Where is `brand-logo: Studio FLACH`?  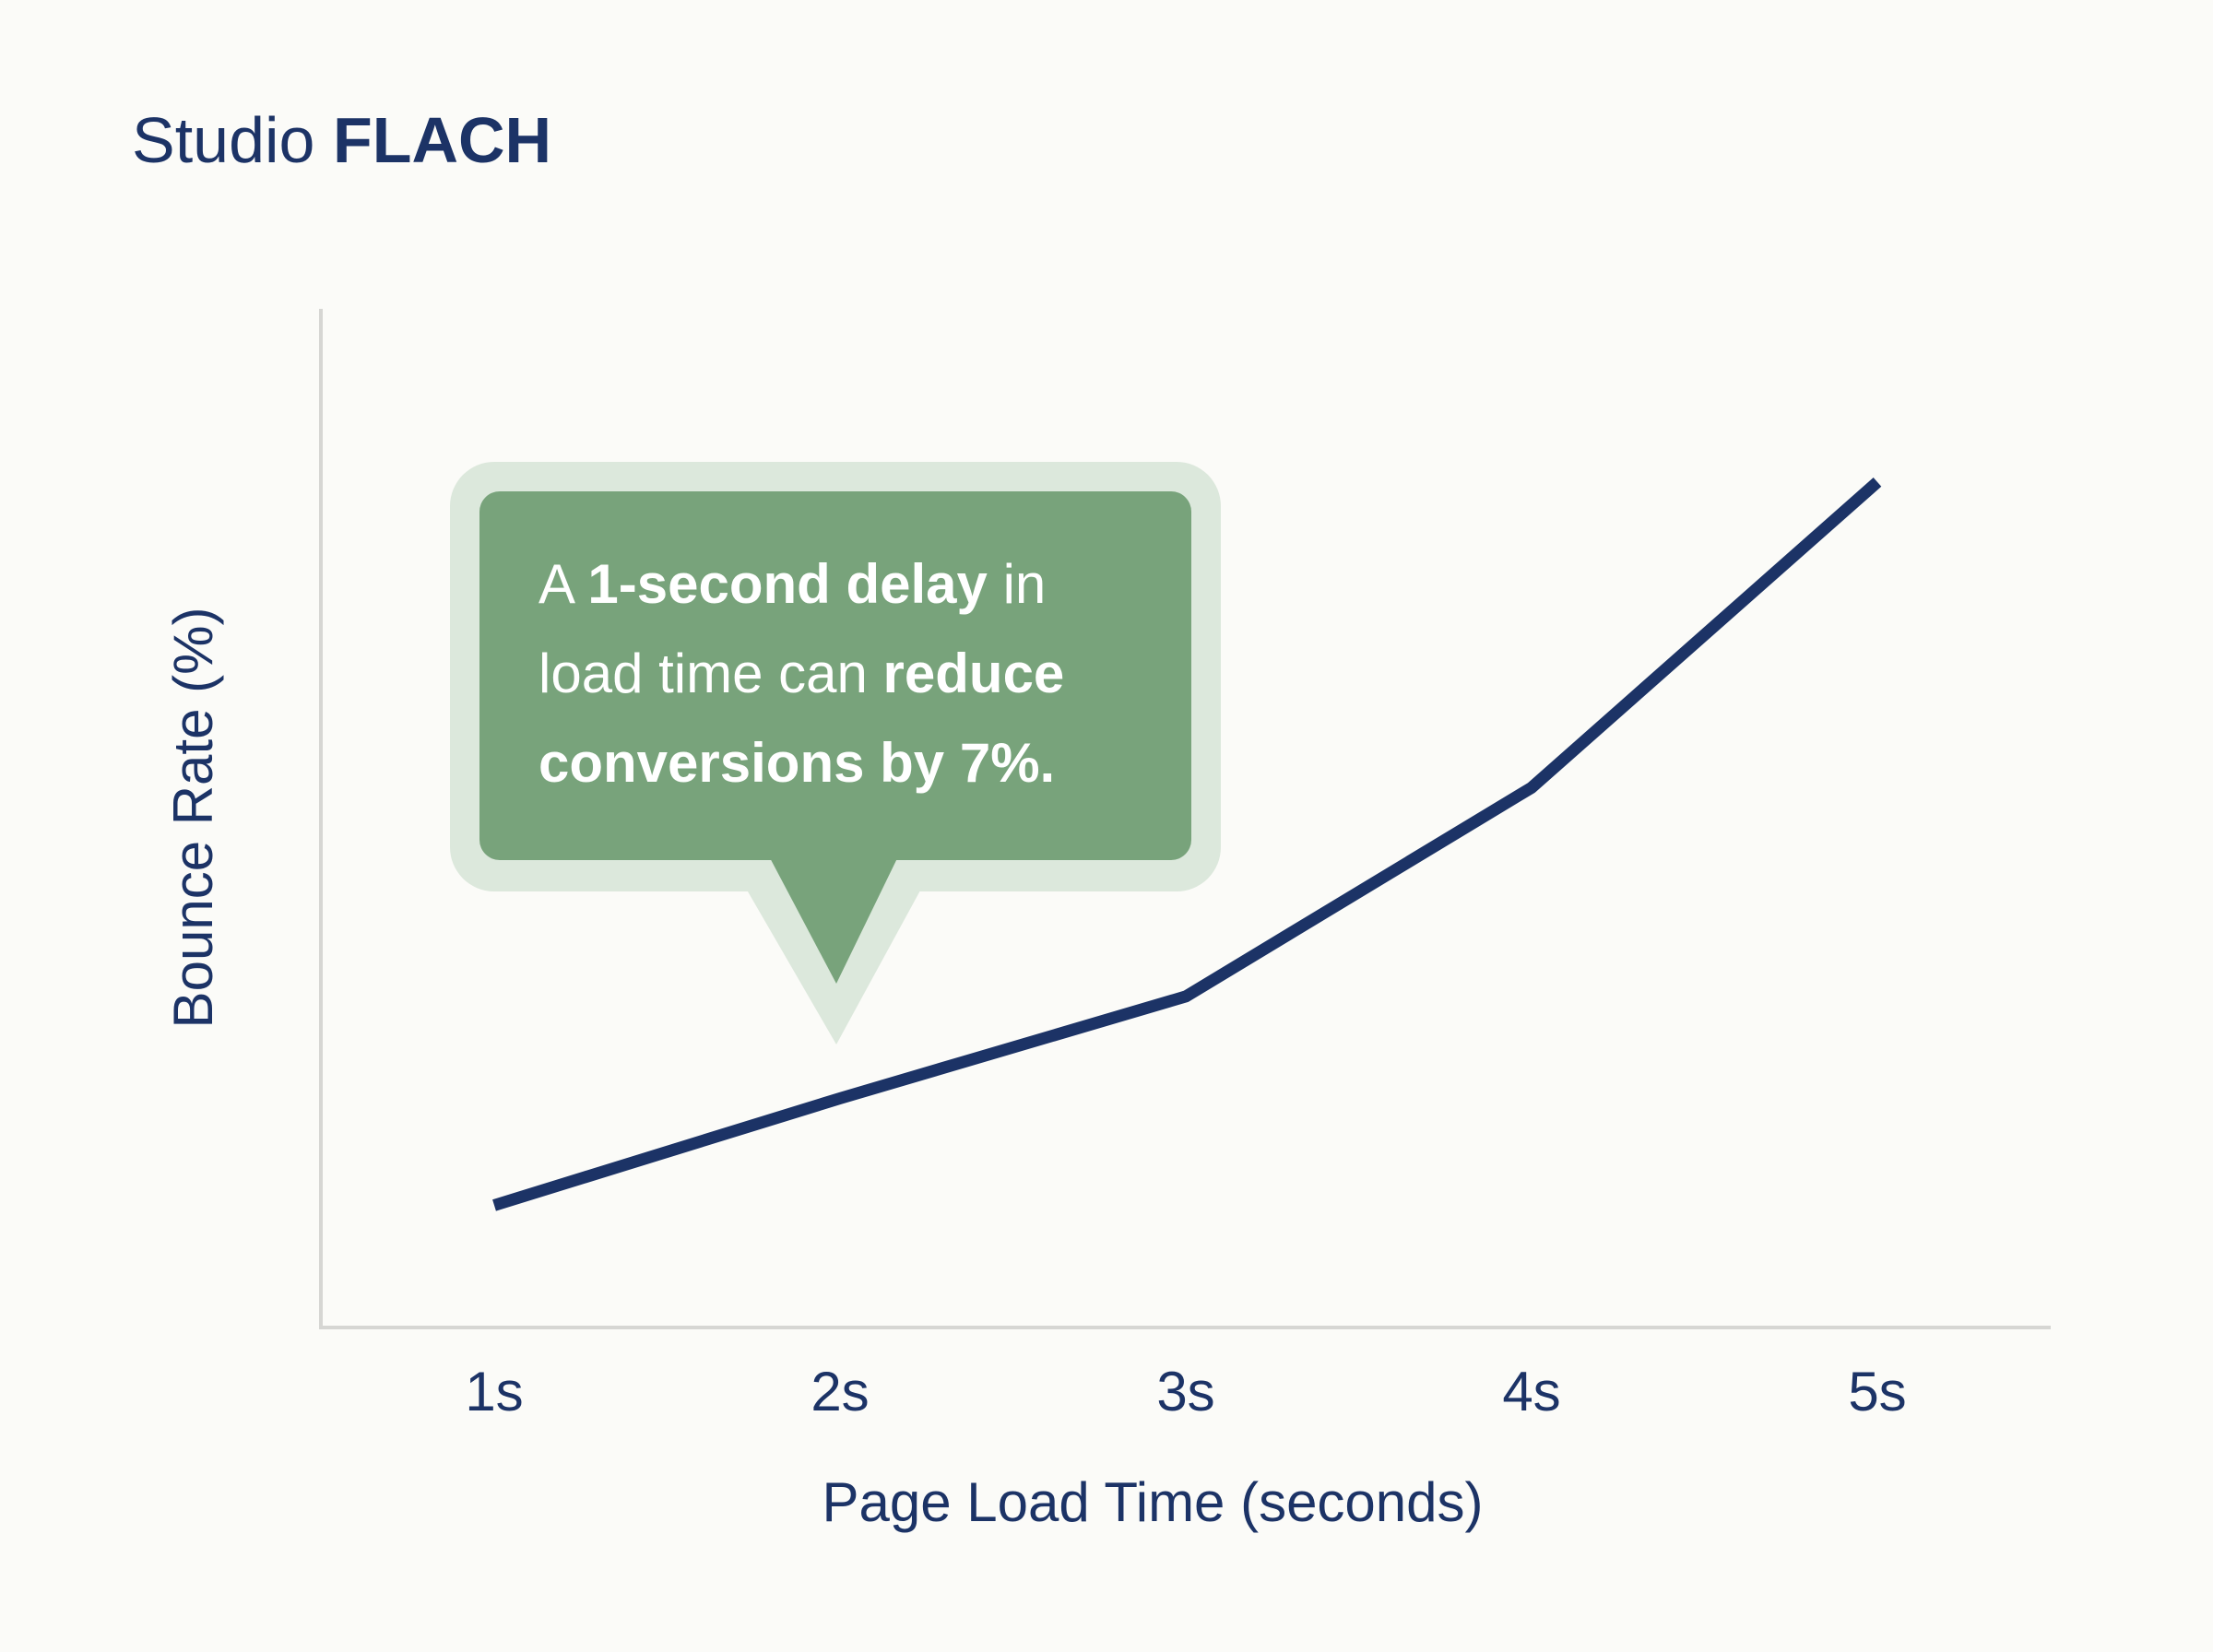
brand-logo: Studio FLACH is located at coordinates (341, 140).